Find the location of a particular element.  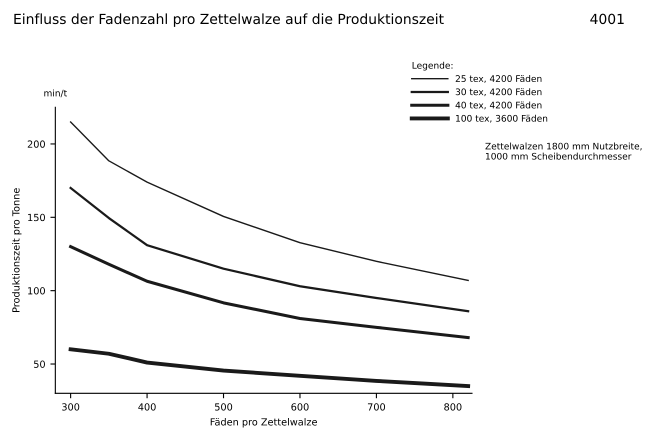

chart-title: Einfluss der Fadenzahl pro Zettelwalze auf die Produktionszeit is located at coordinates (229, 20).